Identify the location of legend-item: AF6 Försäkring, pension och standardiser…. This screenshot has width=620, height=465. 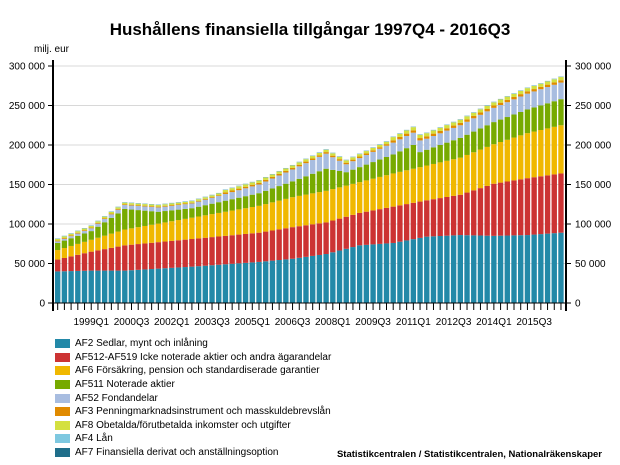
(193, 371).